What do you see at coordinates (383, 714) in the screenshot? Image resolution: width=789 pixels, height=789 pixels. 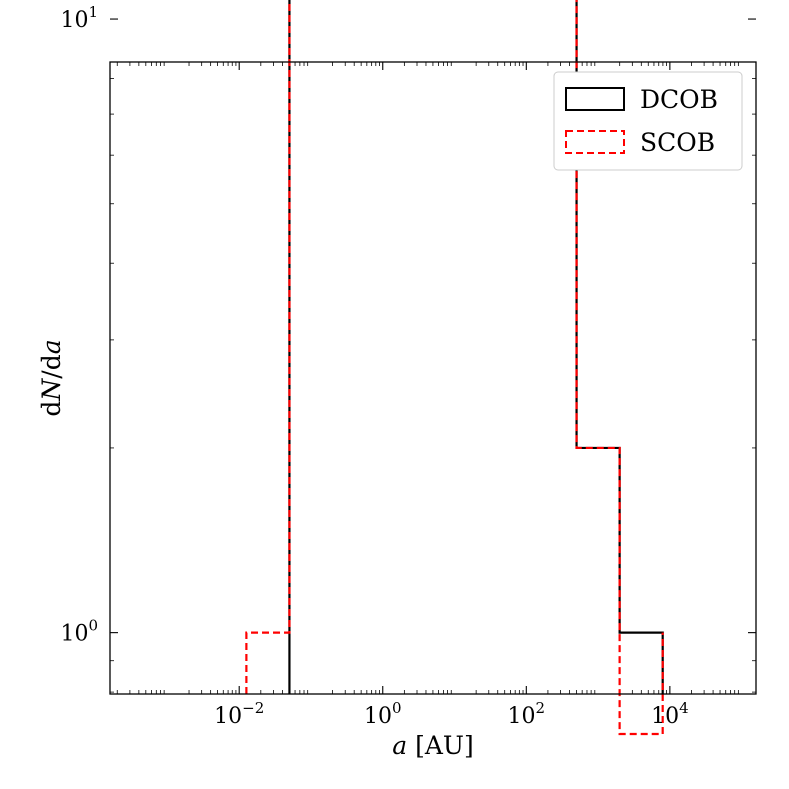 I see `x-tick-label: 10⁰` at bounding box center [383, 714].